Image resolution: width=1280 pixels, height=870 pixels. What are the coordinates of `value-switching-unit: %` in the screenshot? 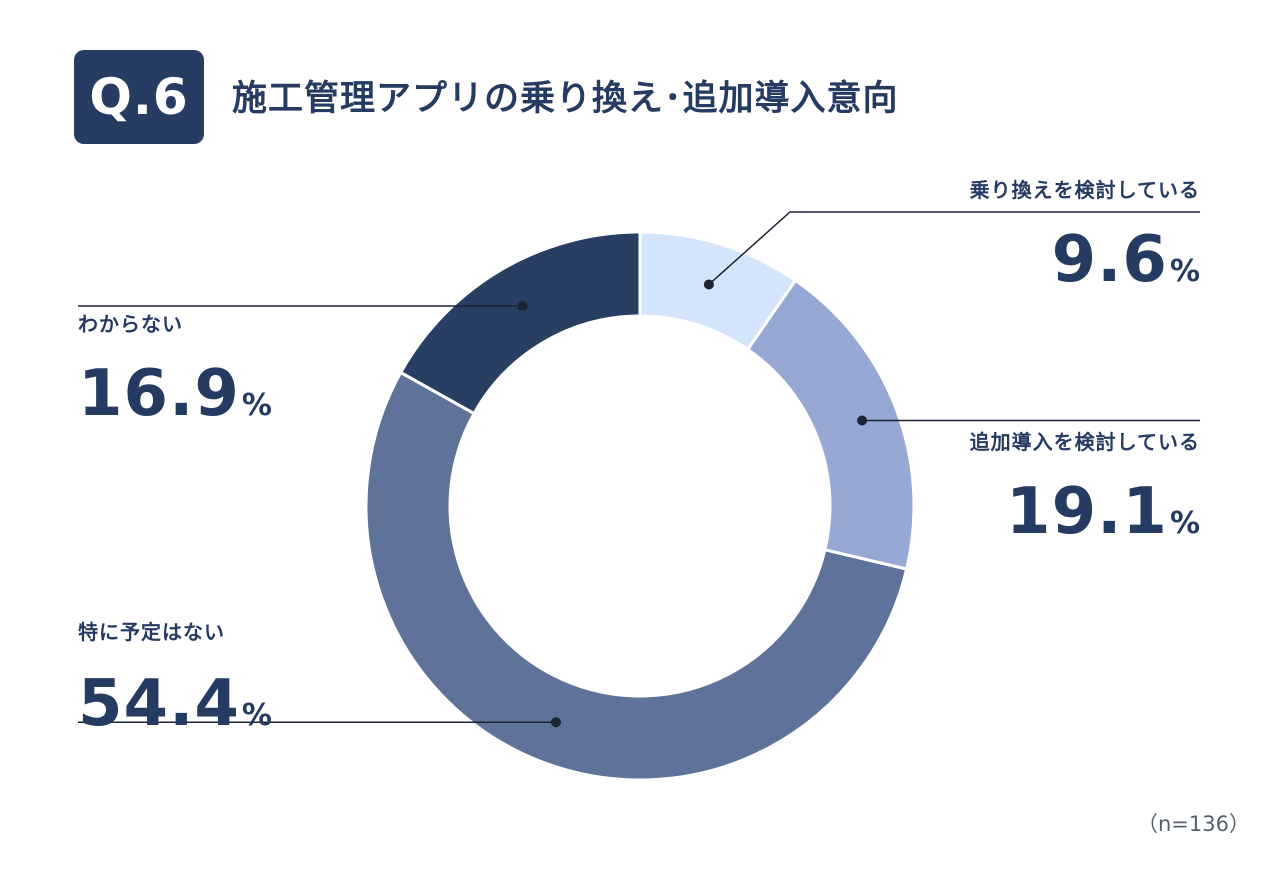 It's located at (1184, 271).